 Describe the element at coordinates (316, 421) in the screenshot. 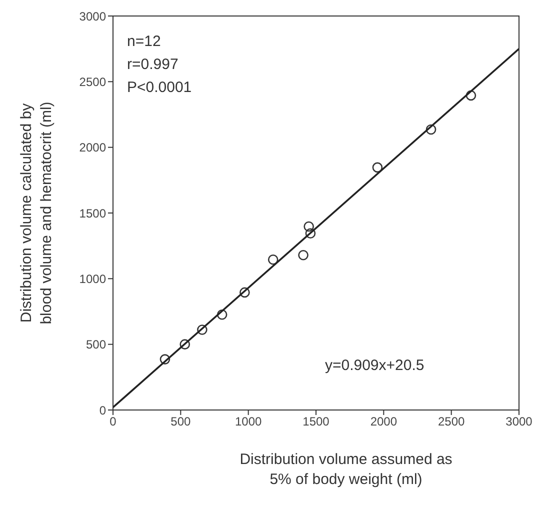

I see `x-tick-label: 1500` at that location.